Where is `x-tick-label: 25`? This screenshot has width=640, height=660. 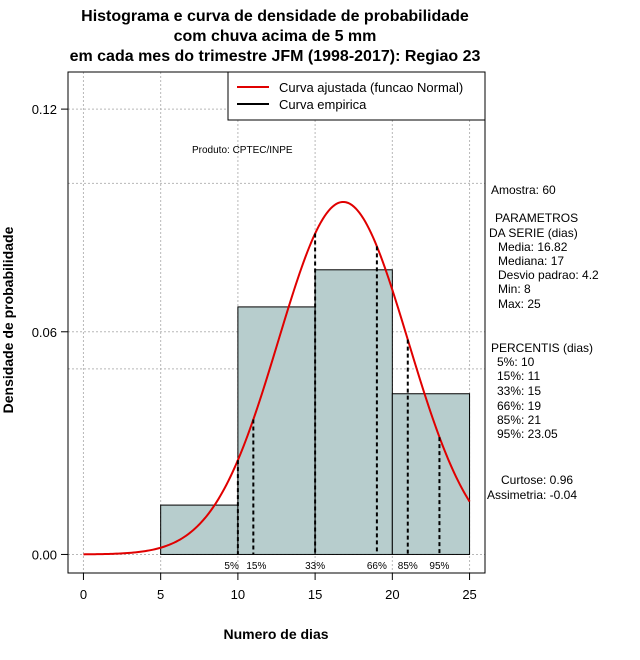
x-tick-label: 25 is located at coordinates (469, 594).